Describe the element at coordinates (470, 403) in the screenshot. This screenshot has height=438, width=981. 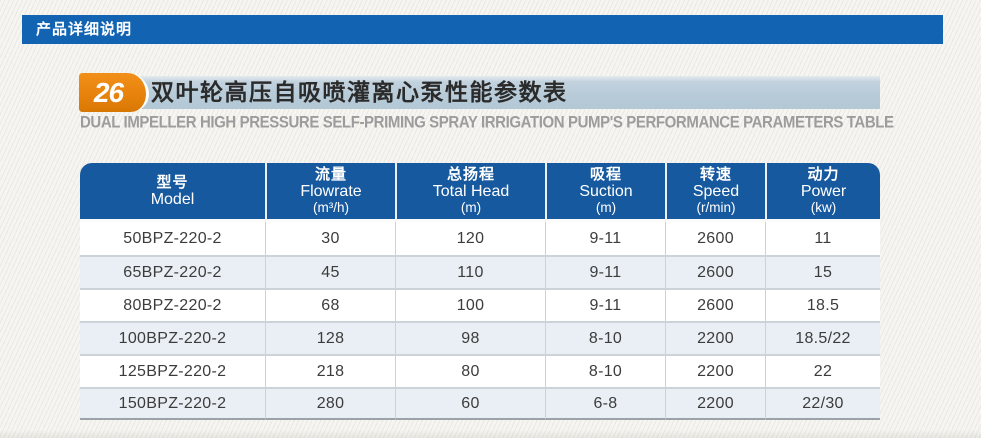
I see `cell-total-head: 60` at that location.